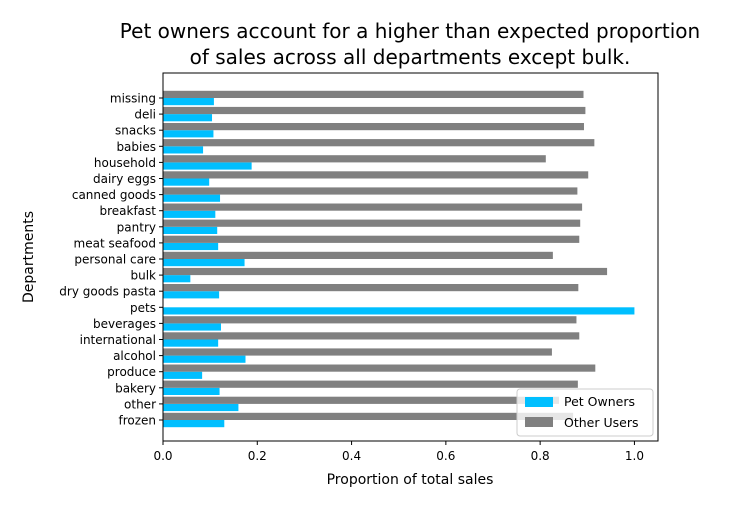 This screenshot has height=506, width=753. Describe the element at coordinates (188, 118) in the screenshot. I see `bar-pet-owners-deli` at that location.